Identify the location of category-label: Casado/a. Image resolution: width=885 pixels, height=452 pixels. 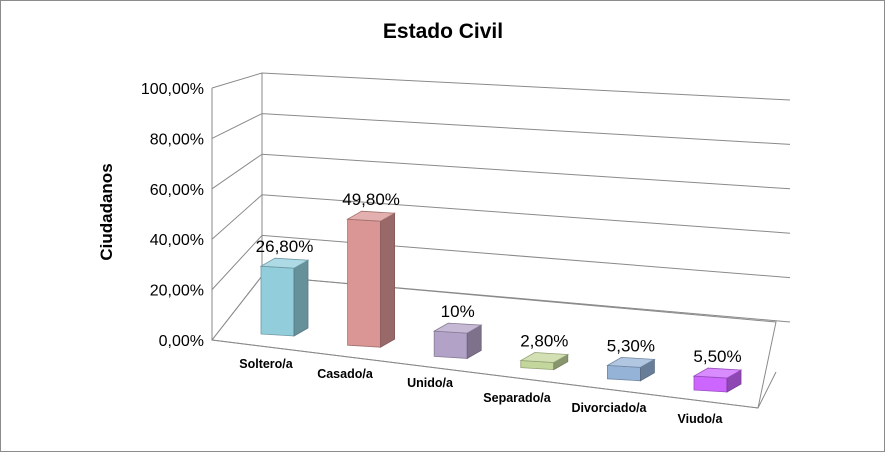
(345, 374).